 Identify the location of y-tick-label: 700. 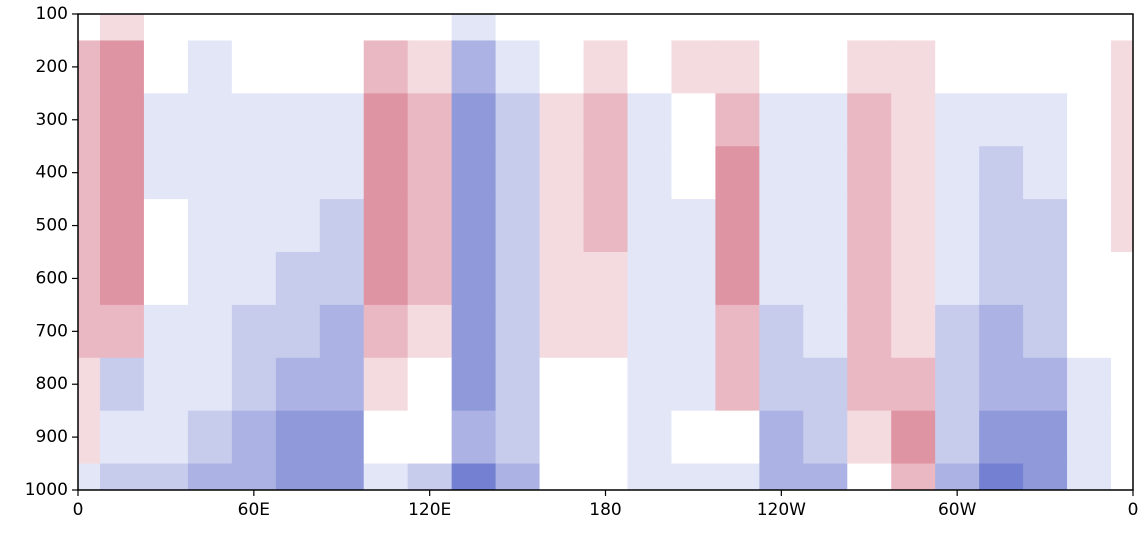
(52, 331).